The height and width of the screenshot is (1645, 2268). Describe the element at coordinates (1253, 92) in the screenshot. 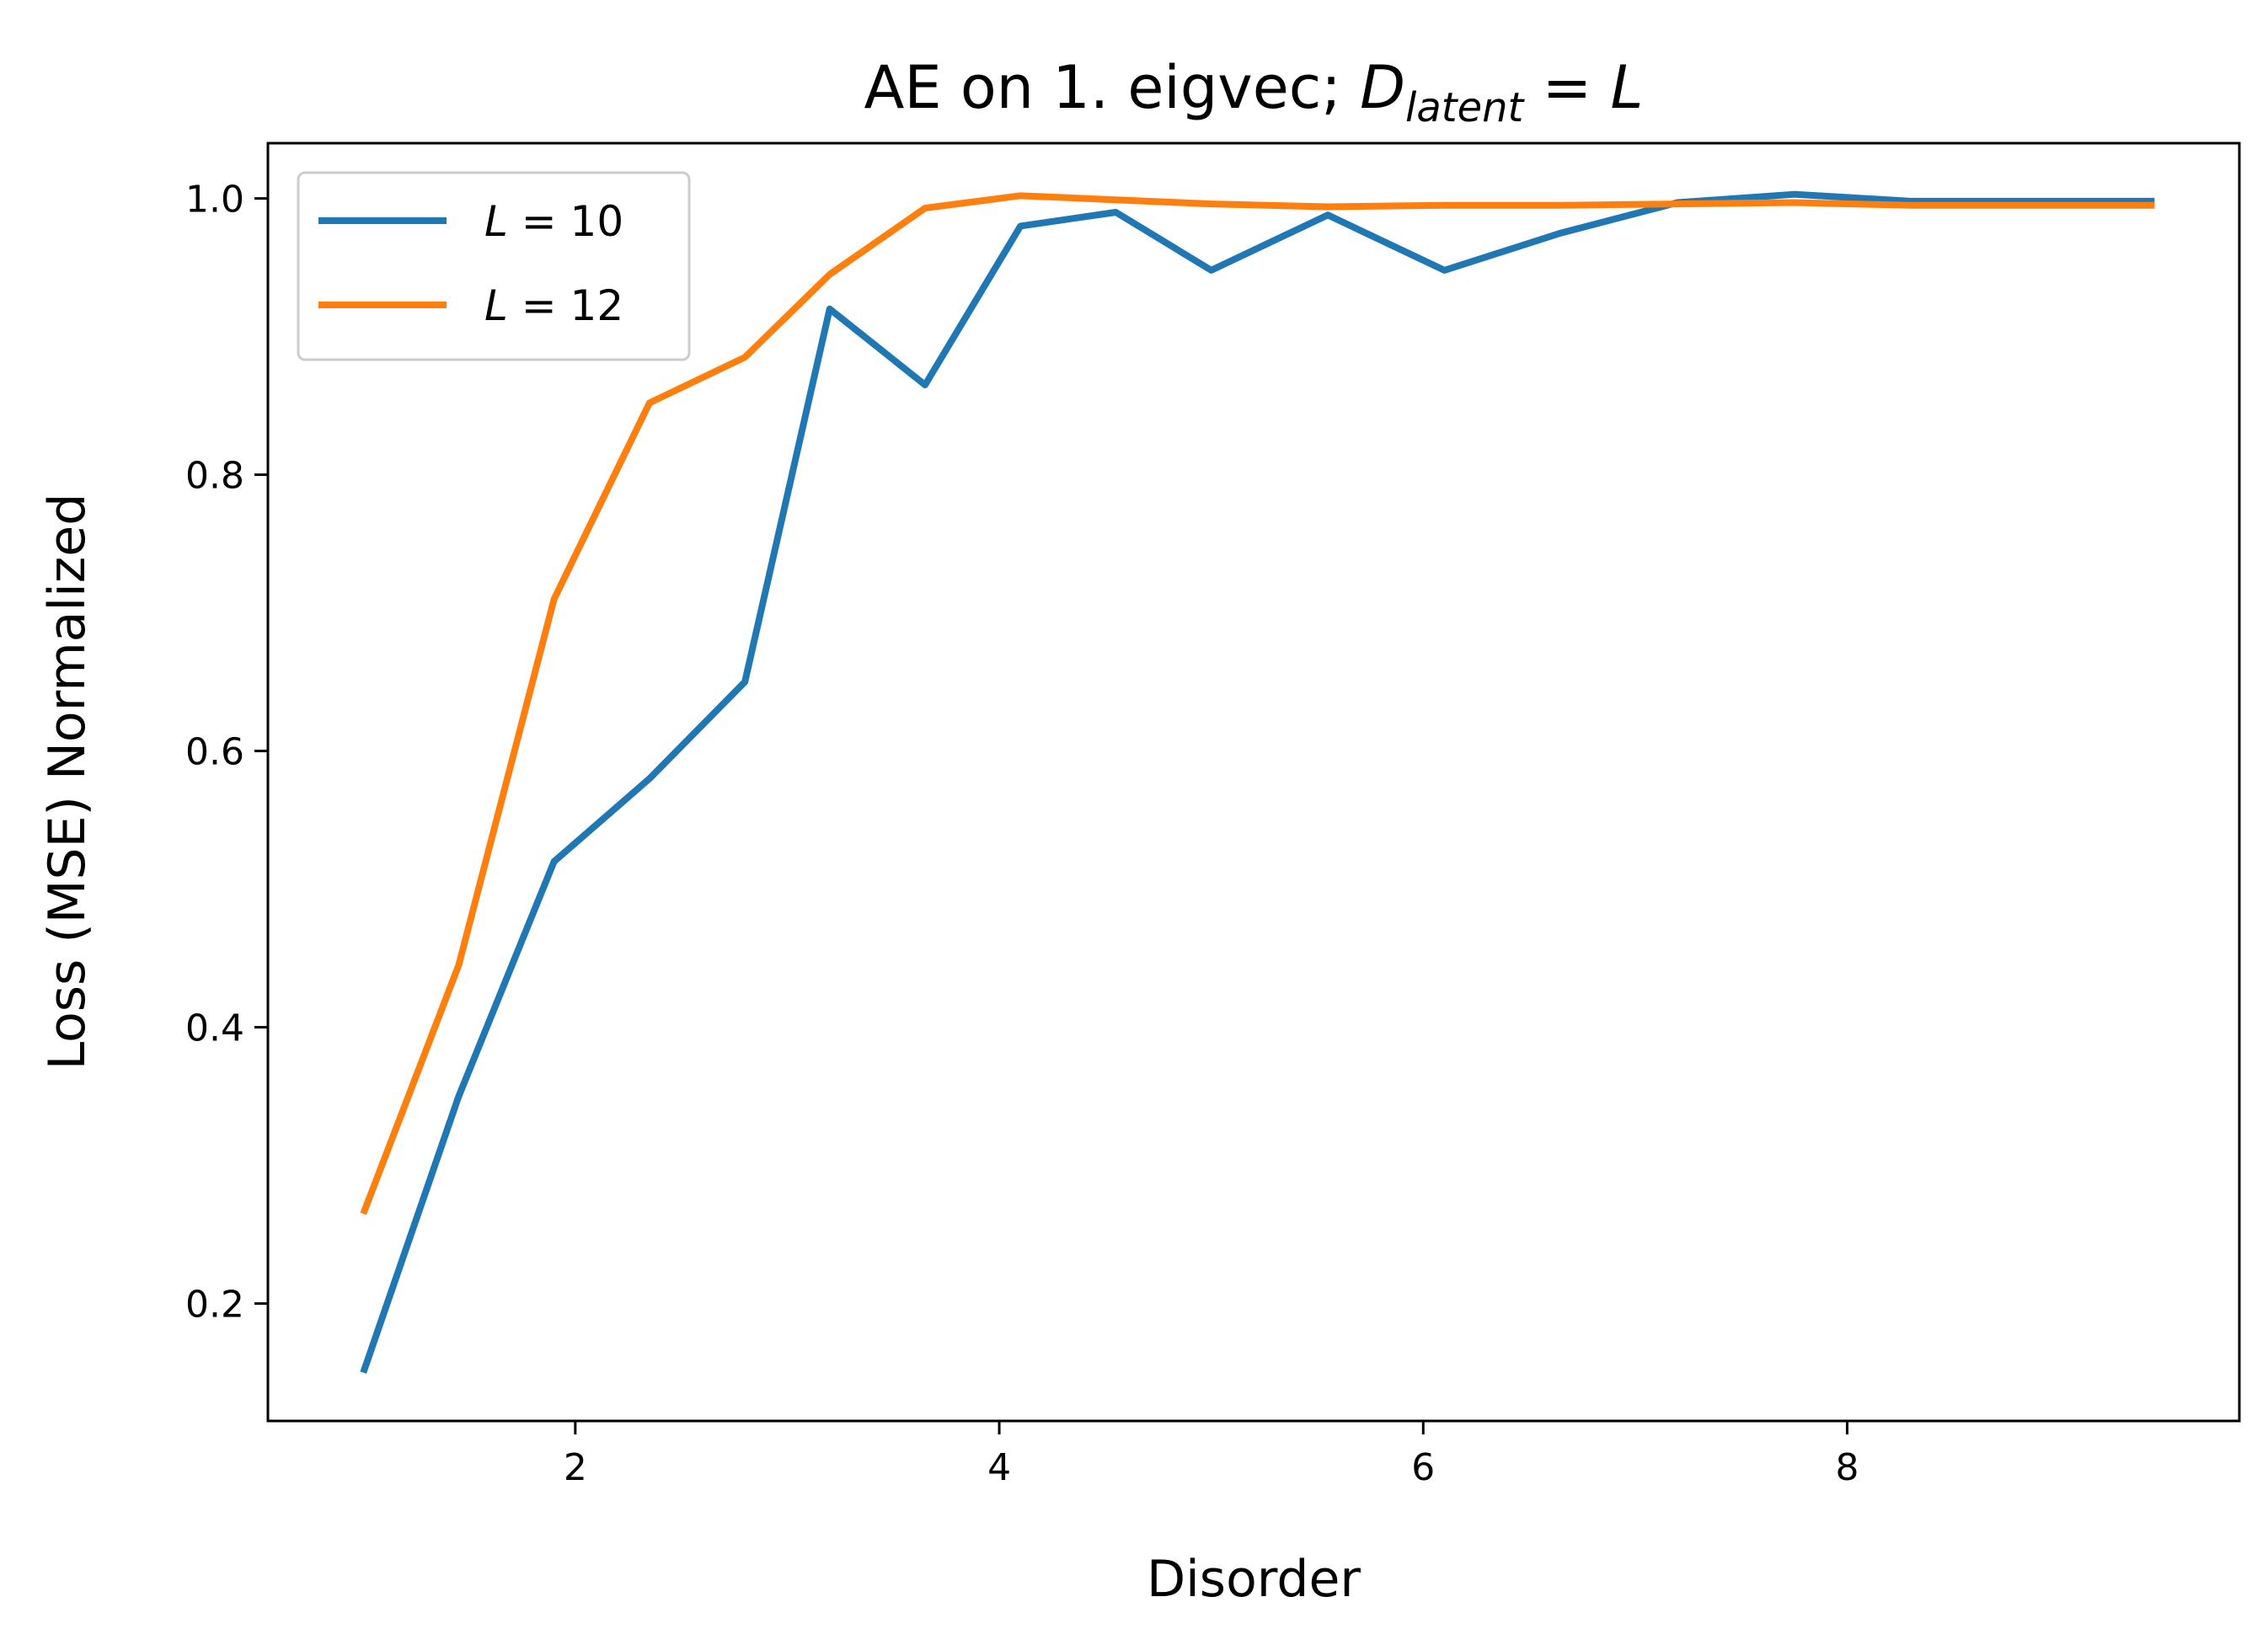

I see `chart-title: AE on 1. eigvec; Dlatent = L` at that location.